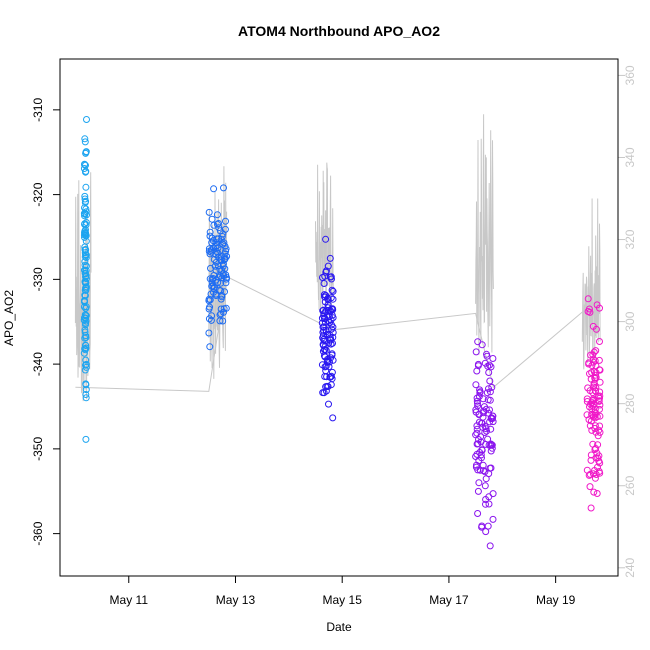 The image size is (650, 650). What do you see at coordinates (630, 239) in the screenshot?
I see `y2-tick-label: 320` at bounding box center [630, 239].